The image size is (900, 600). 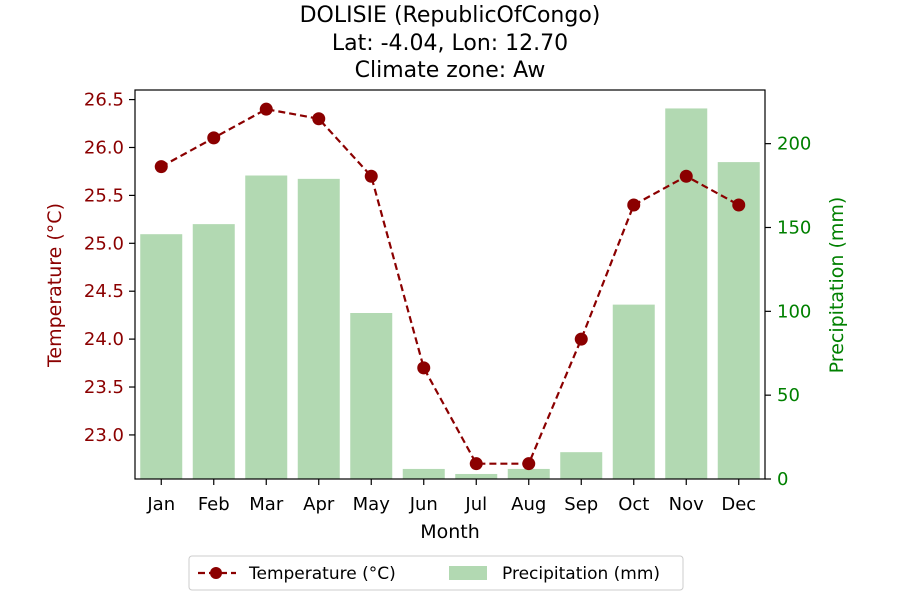 What do you see at coordinates (634, 205) in the screenshot?
I see `temperature-point-oct` at bounding box center [634, 205].